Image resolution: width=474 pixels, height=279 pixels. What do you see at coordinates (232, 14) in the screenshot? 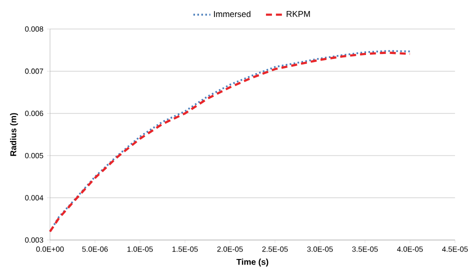
I see `legend-label: Immersed` at bounding box center [232, 14].